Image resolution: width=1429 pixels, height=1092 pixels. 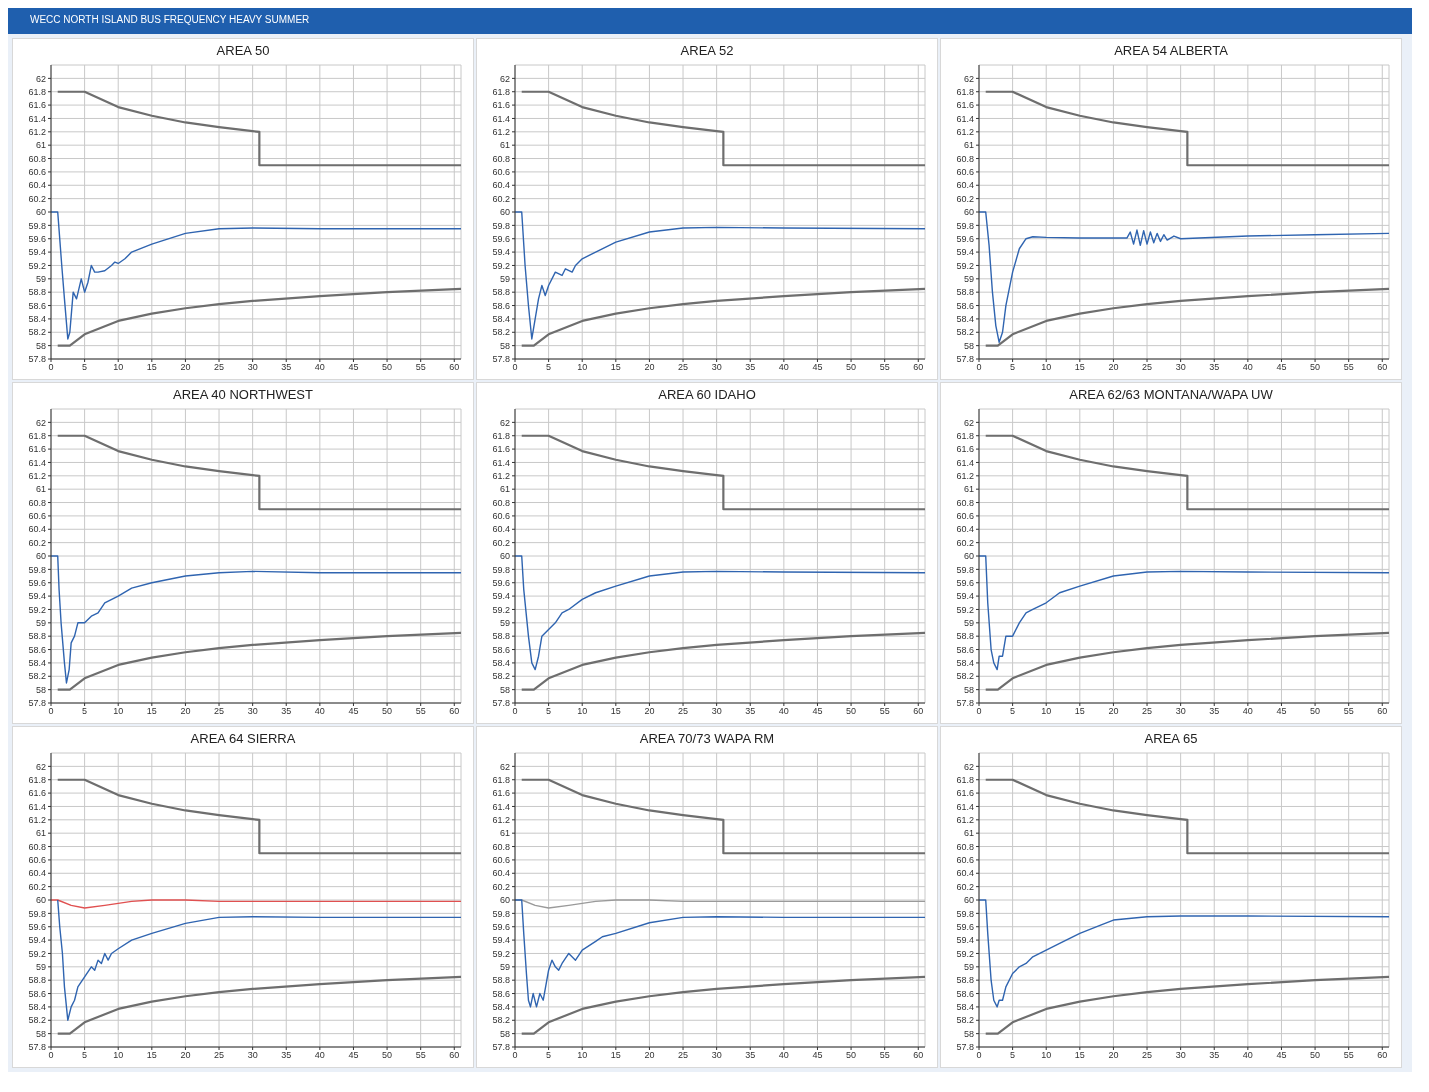 I want to click on y-tick-label: 60.6, so click(x=501, y=860).